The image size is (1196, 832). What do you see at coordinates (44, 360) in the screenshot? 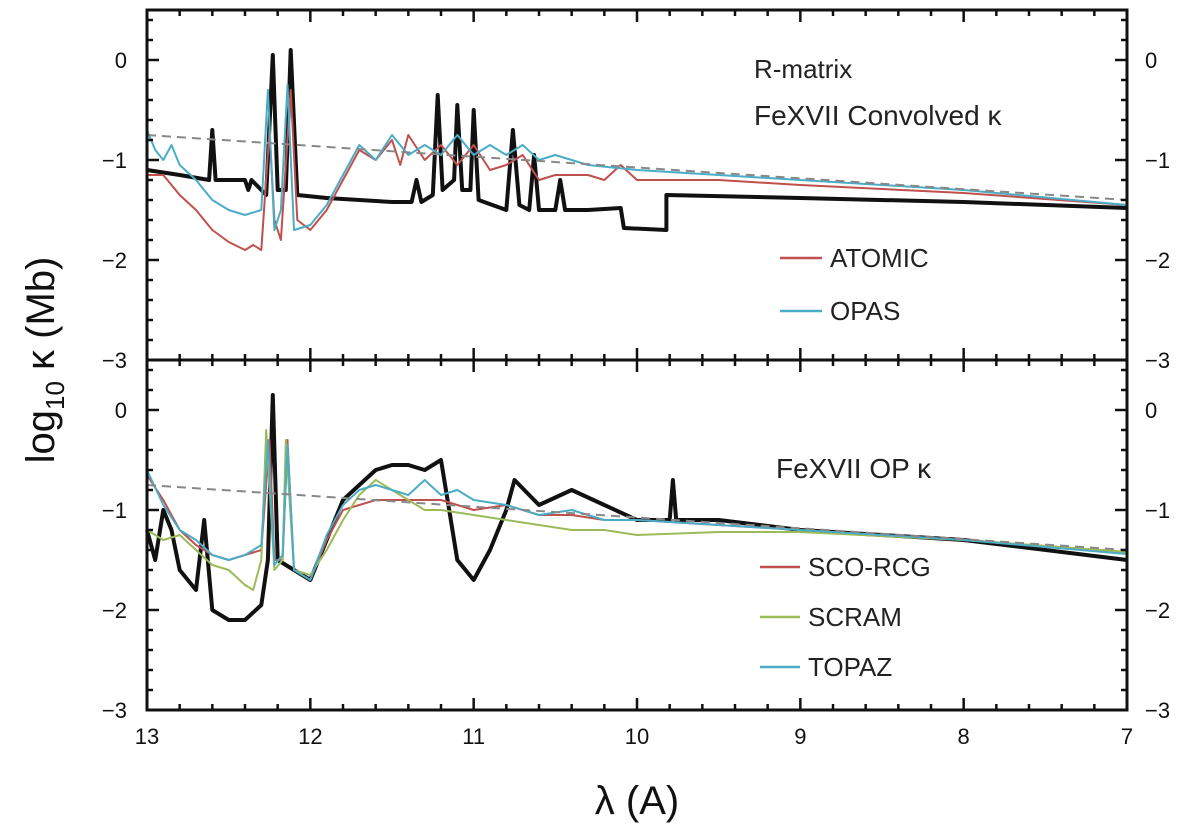
I see `y-axis-title: log10 κ (Mb)` at bounding box center [44, 360].